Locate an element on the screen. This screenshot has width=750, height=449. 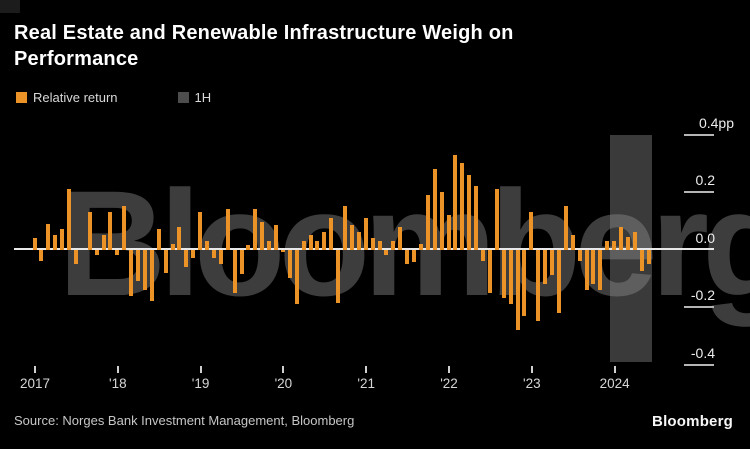
legend: Relative return 1H is located at coordinates (113, 97).